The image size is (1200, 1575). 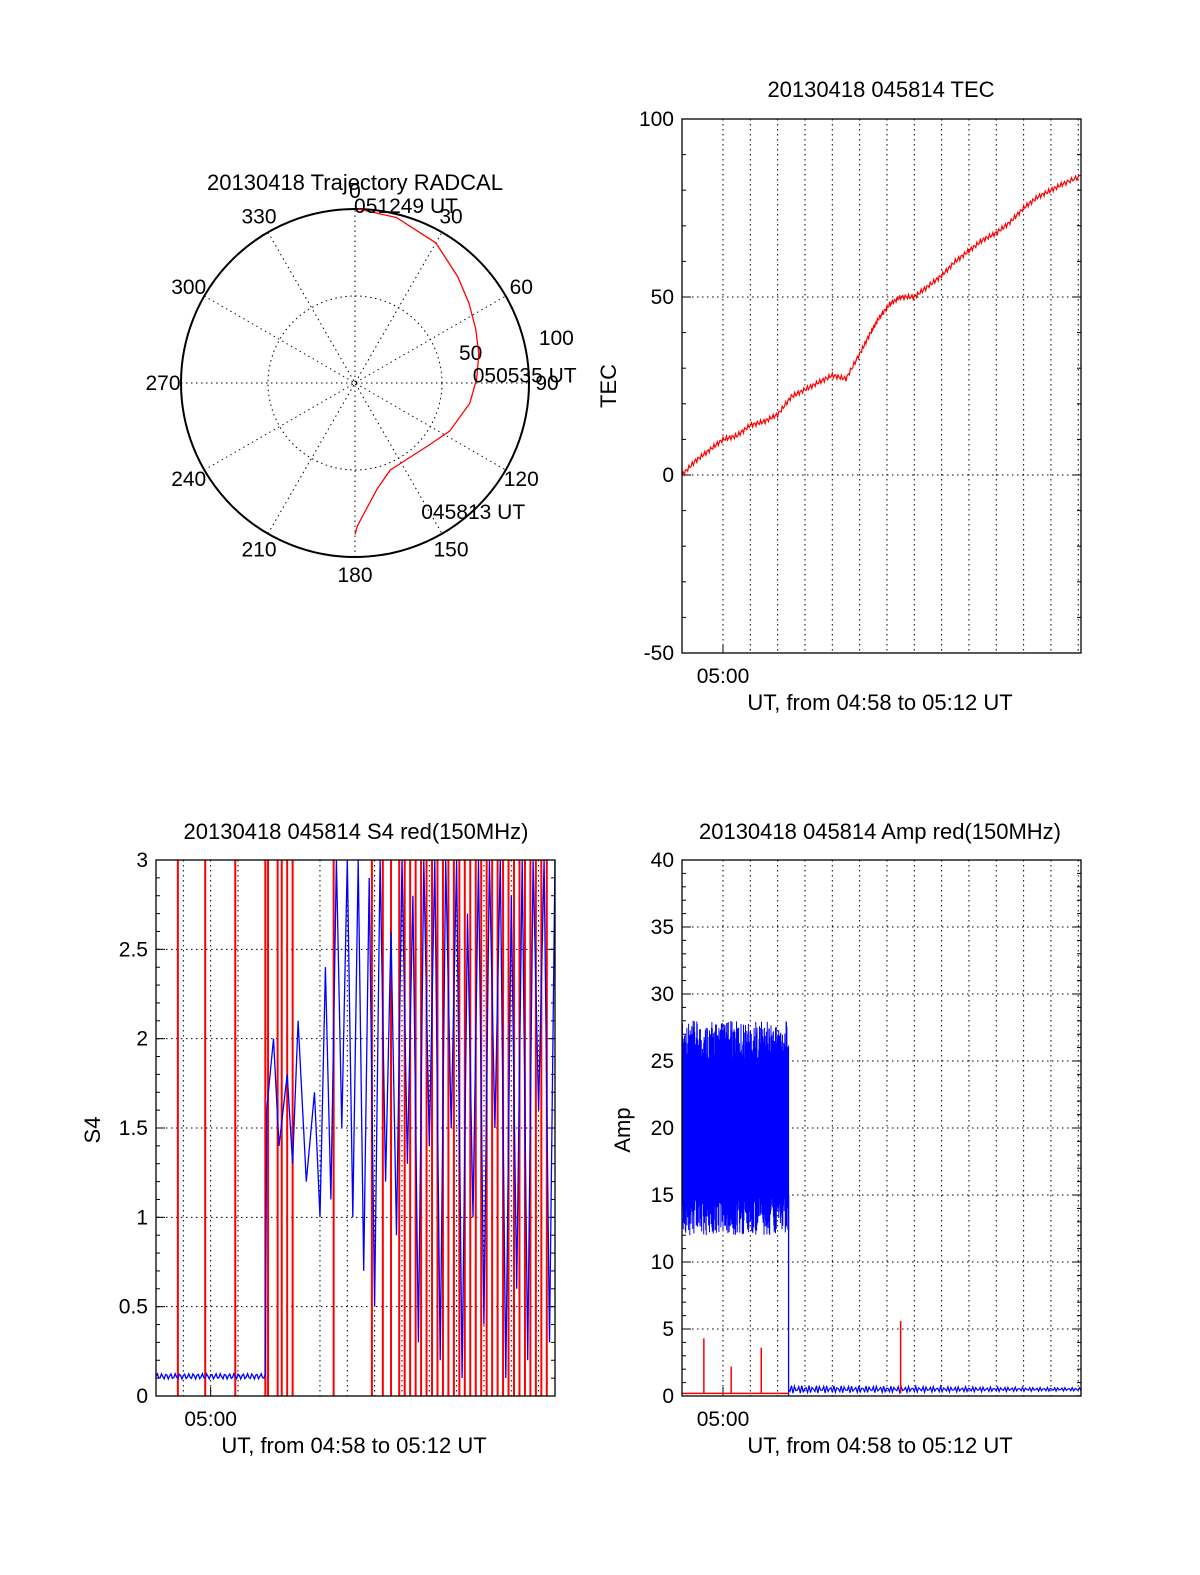 What do you see at coordinates (353, 1445) in the screenshot?
I see `s4-x-axis-label: UT, from 04:58 to 05:12 UT` at bounding box center [353, 1445].